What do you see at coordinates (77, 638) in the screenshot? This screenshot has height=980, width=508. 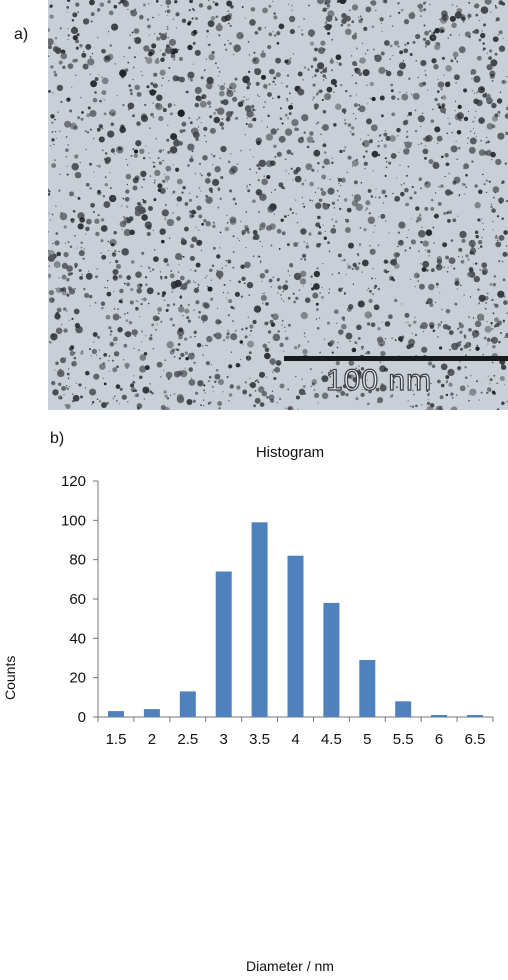 I see `y-tick-label: 40` at bounding box center [77, 638].